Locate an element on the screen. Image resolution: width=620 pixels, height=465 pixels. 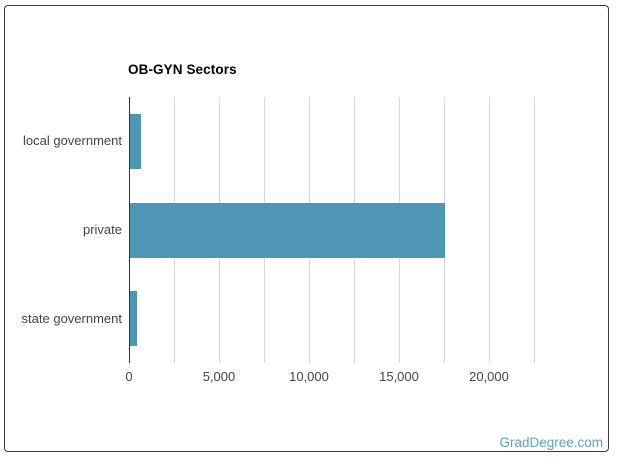
x-tick-15-000: 15,000 is located at coordinates (399, 376).